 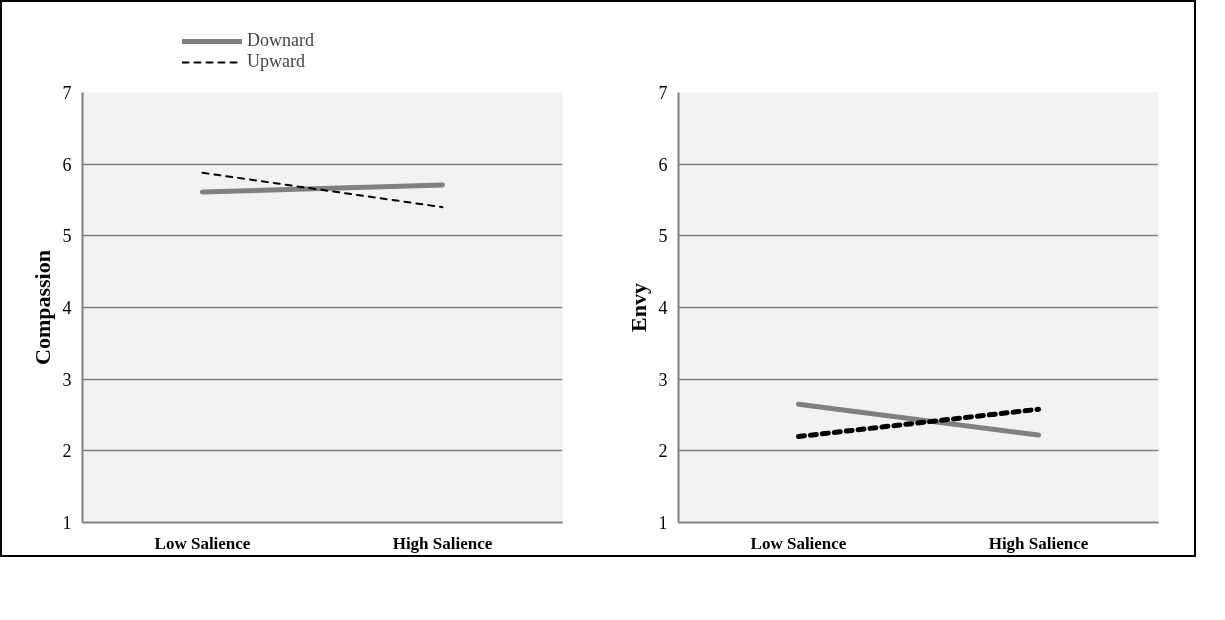 What do you see at coordinates (638, 307) in the screenshot?
I see `y-axis-title: Envy` at bounding box center [638, 307].